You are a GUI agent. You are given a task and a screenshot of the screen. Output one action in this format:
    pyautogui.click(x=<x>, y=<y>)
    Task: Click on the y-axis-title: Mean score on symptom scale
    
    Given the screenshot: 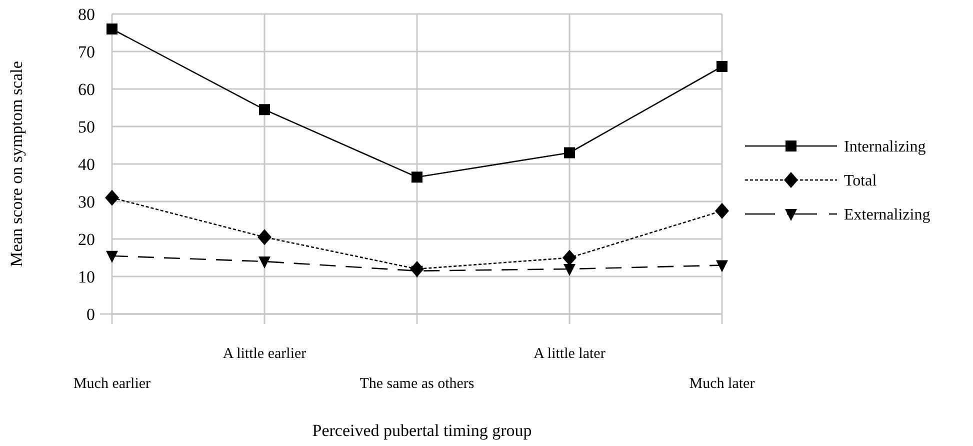 What is the action you would take?
    pyautogui.click(x=16, y=164)
    